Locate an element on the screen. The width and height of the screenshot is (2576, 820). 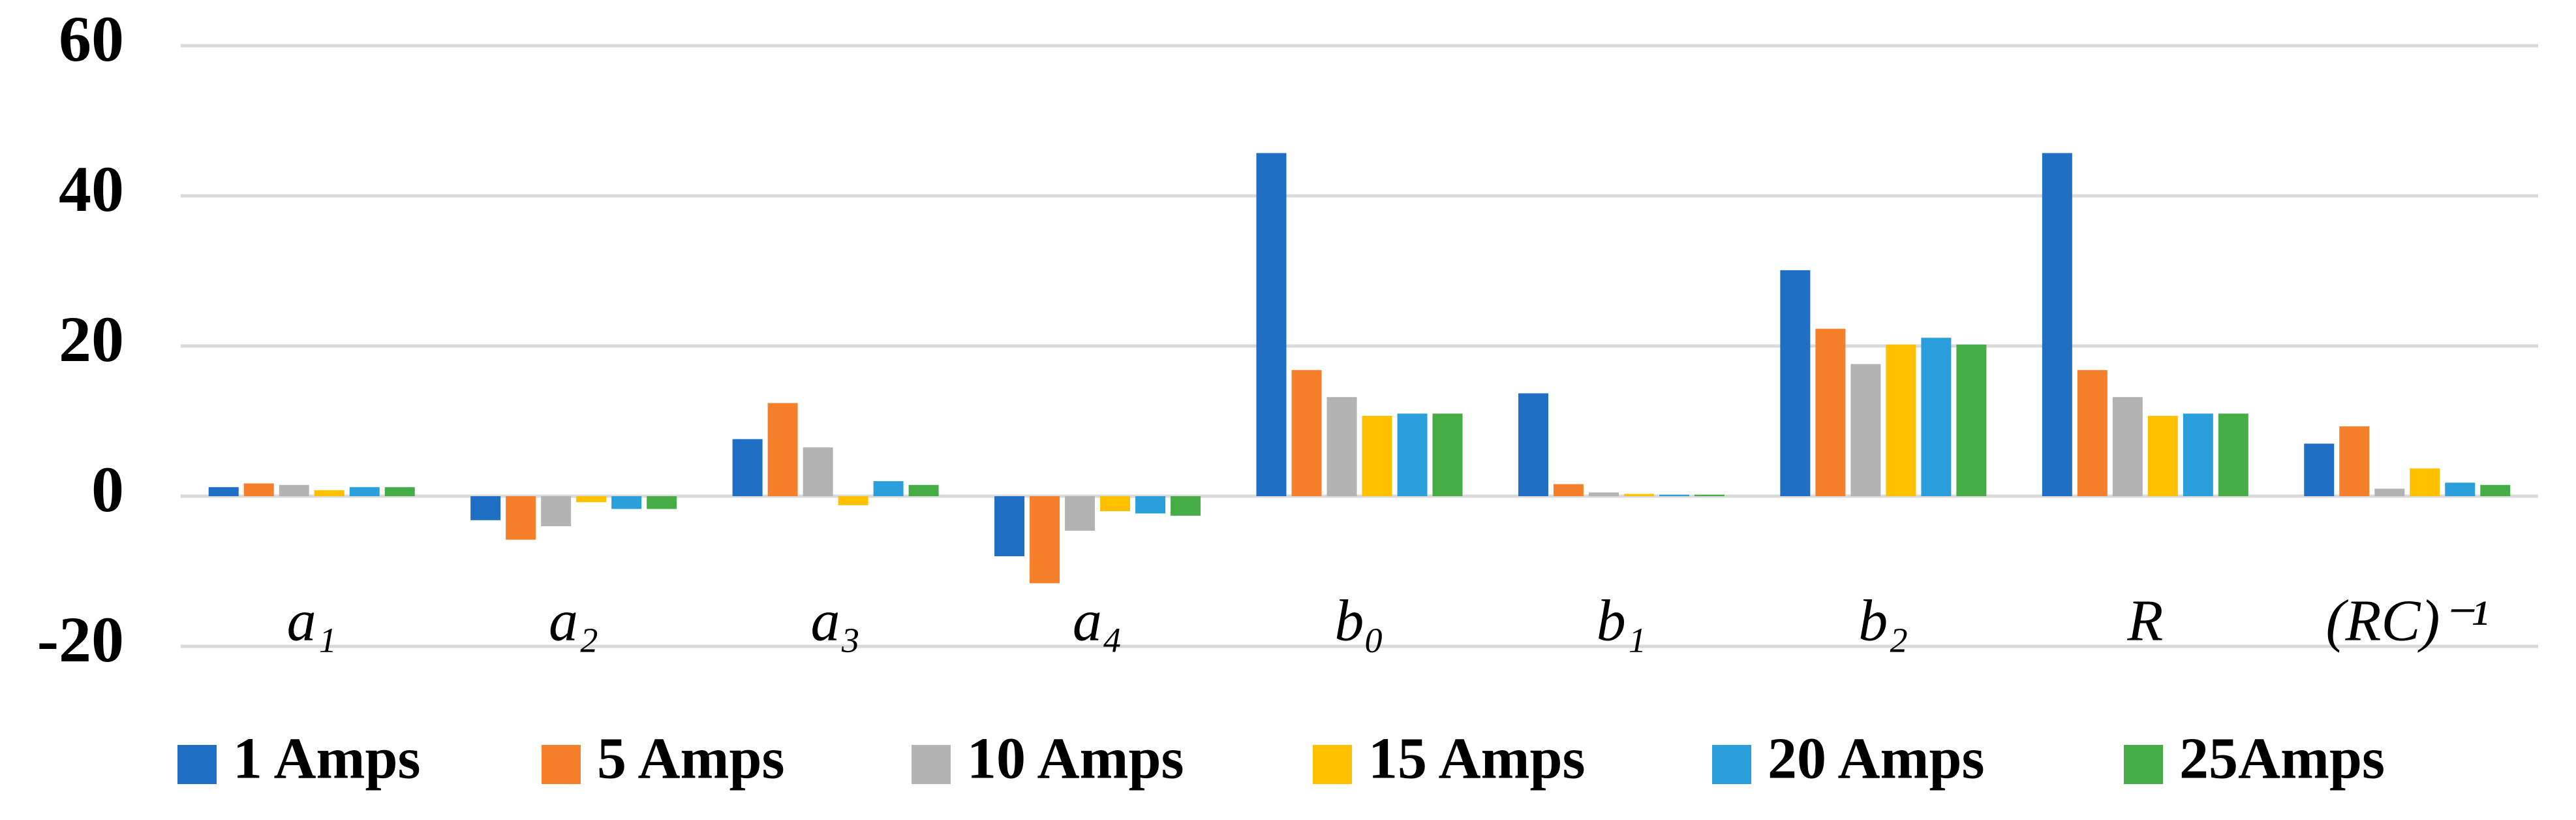
x-tick-label: R is located at coordinates (2144, 621).